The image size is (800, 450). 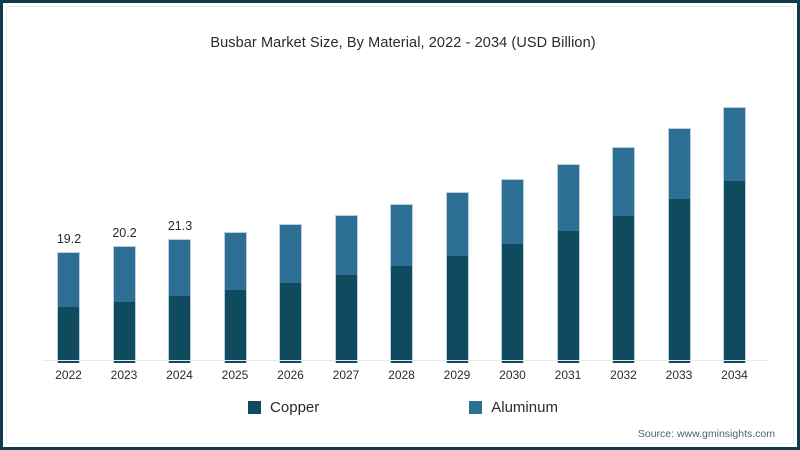 I want to click on bar-2022: 19.2, so click(x=69, y=297).